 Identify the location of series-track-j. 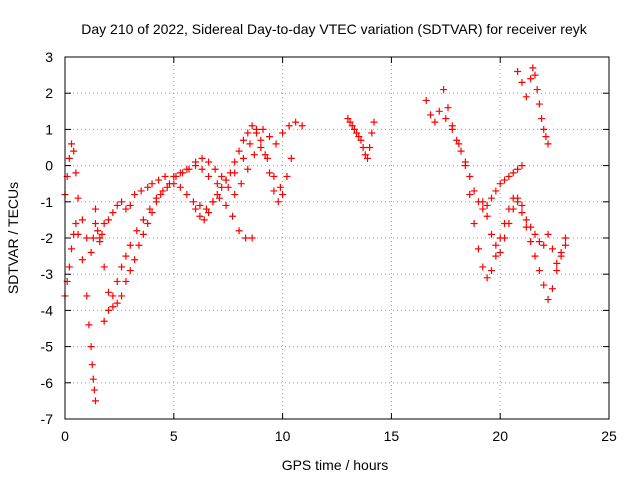
(533, 106).